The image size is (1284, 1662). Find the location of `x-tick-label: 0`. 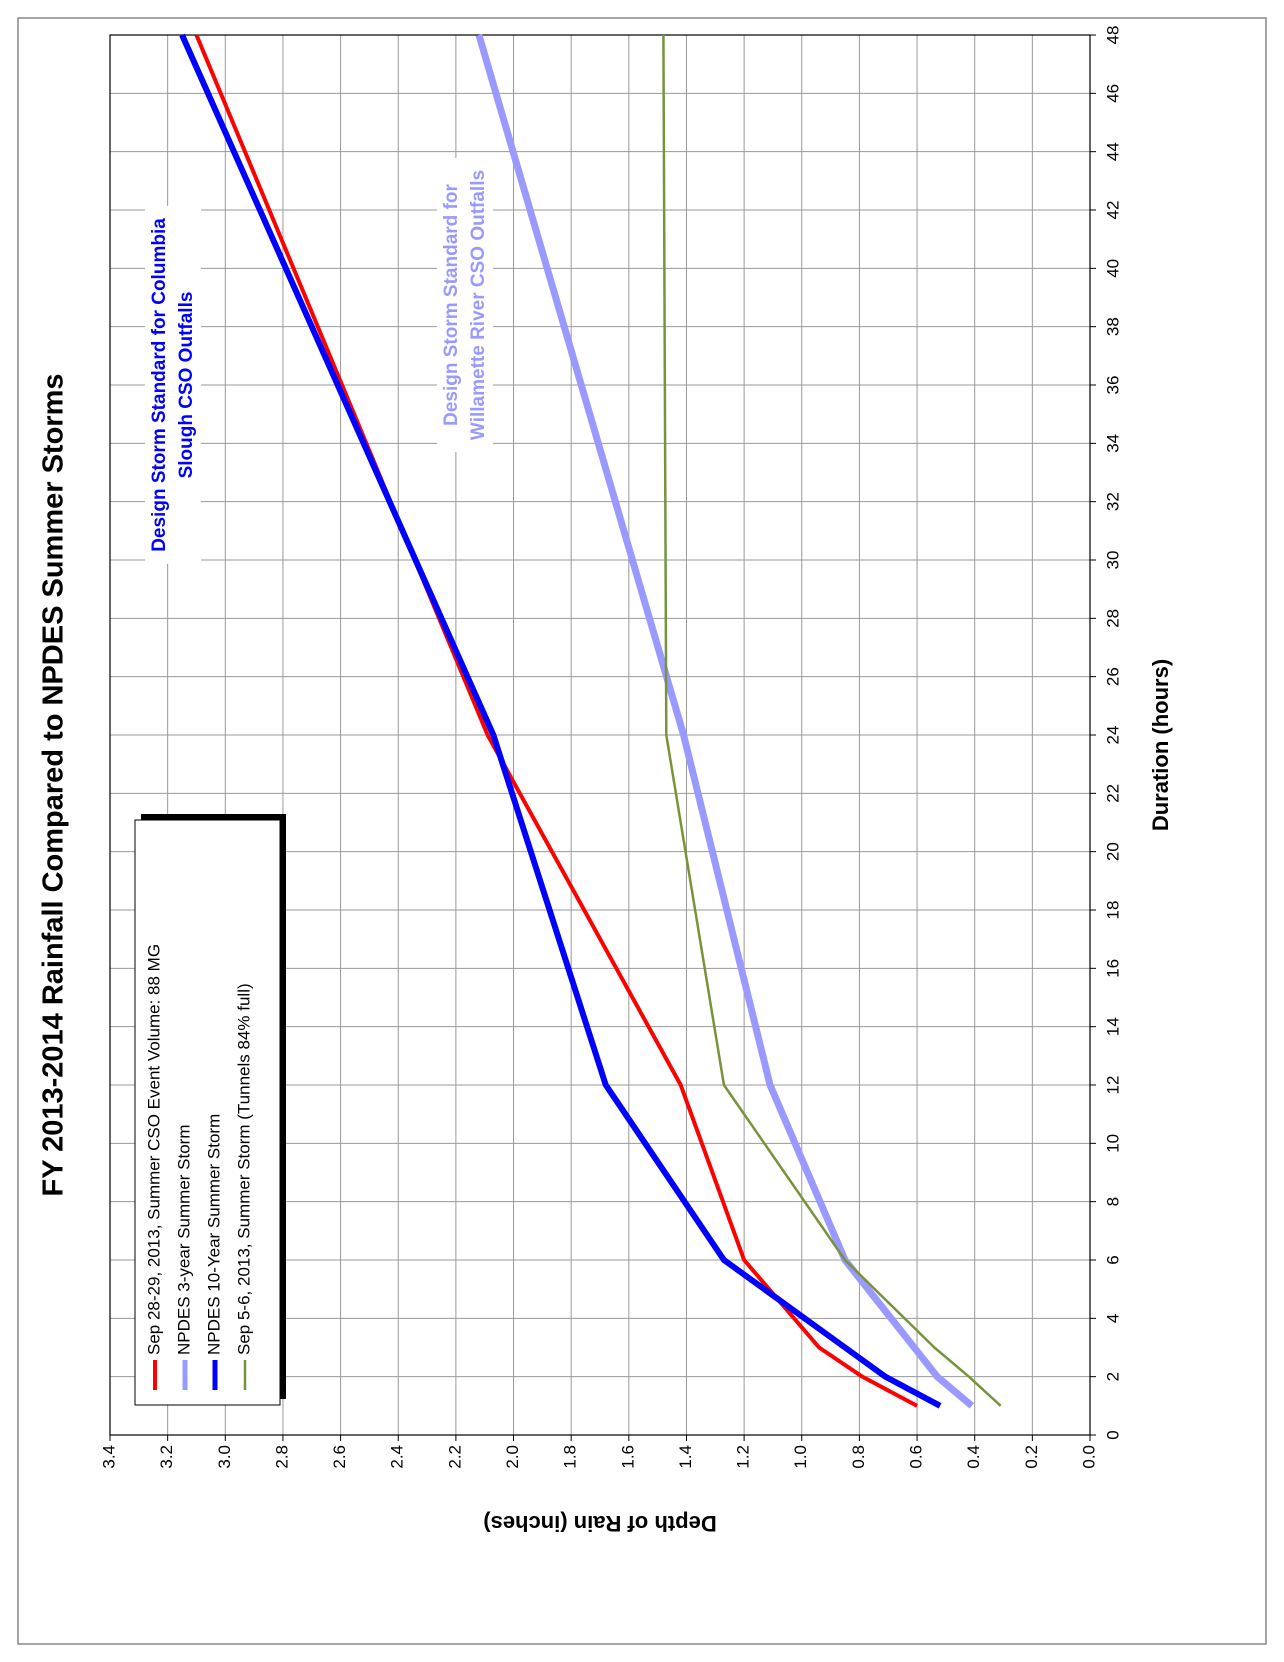

x-tick-label: 0 is located at coordinates (1112, 1434).